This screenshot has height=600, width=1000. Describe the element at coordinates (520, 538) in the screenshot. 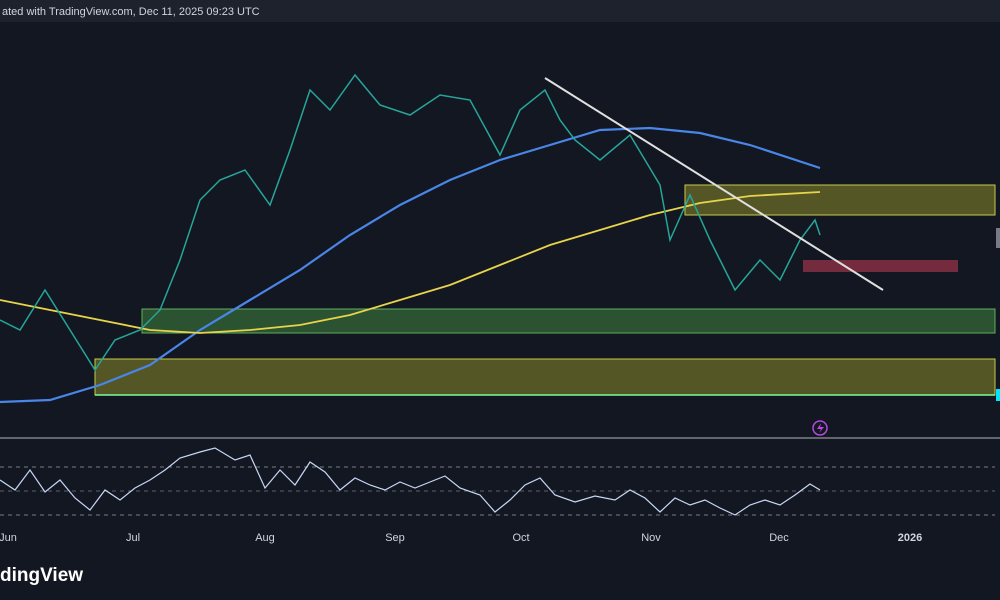

I see `x-tick-label: Oct` at that location.